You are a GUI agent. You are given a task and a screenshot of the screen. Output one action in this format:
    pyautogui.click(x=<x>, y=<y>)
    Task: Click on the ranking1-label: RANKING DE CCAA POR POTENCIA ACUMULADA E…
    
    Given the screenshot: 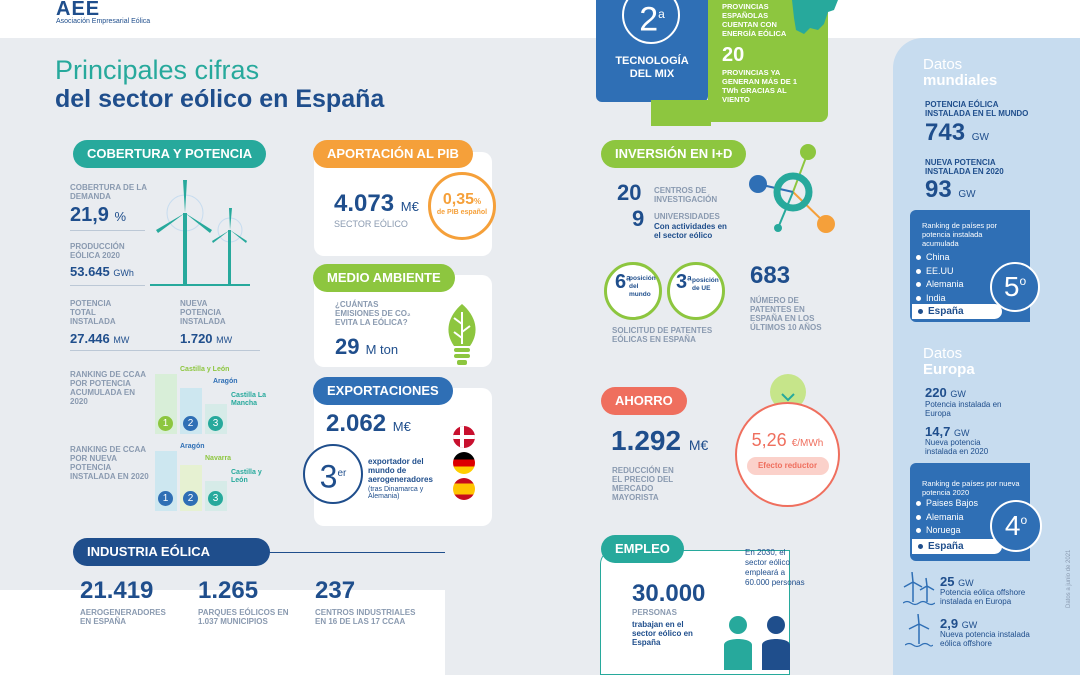 What is the action you would take?
    pyautogui.click(x=108, y=388)
    